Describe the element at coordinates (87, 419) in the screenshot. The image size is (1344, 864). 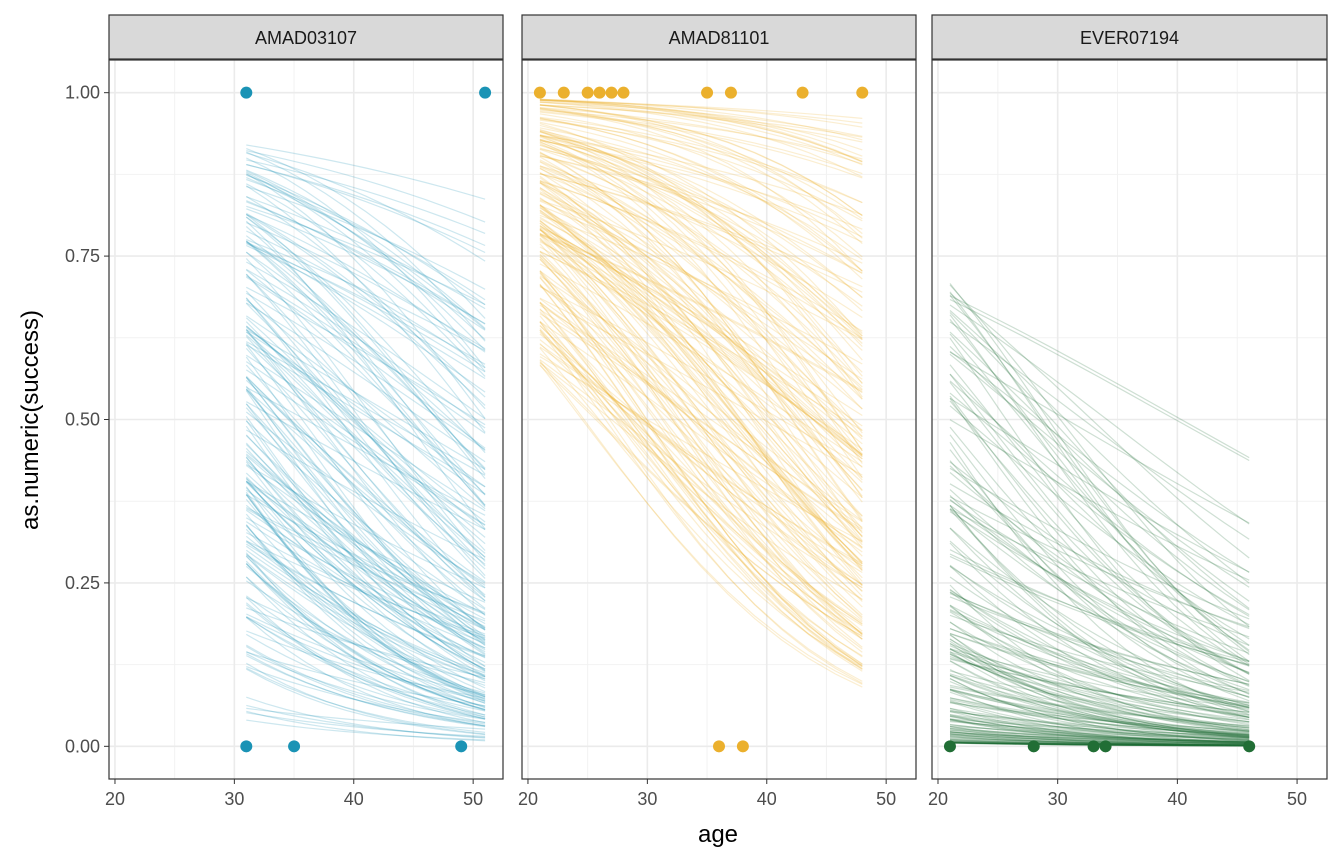
I see `y-axis: 0.00 0.25 0.50 0.75 1.00` at that location.